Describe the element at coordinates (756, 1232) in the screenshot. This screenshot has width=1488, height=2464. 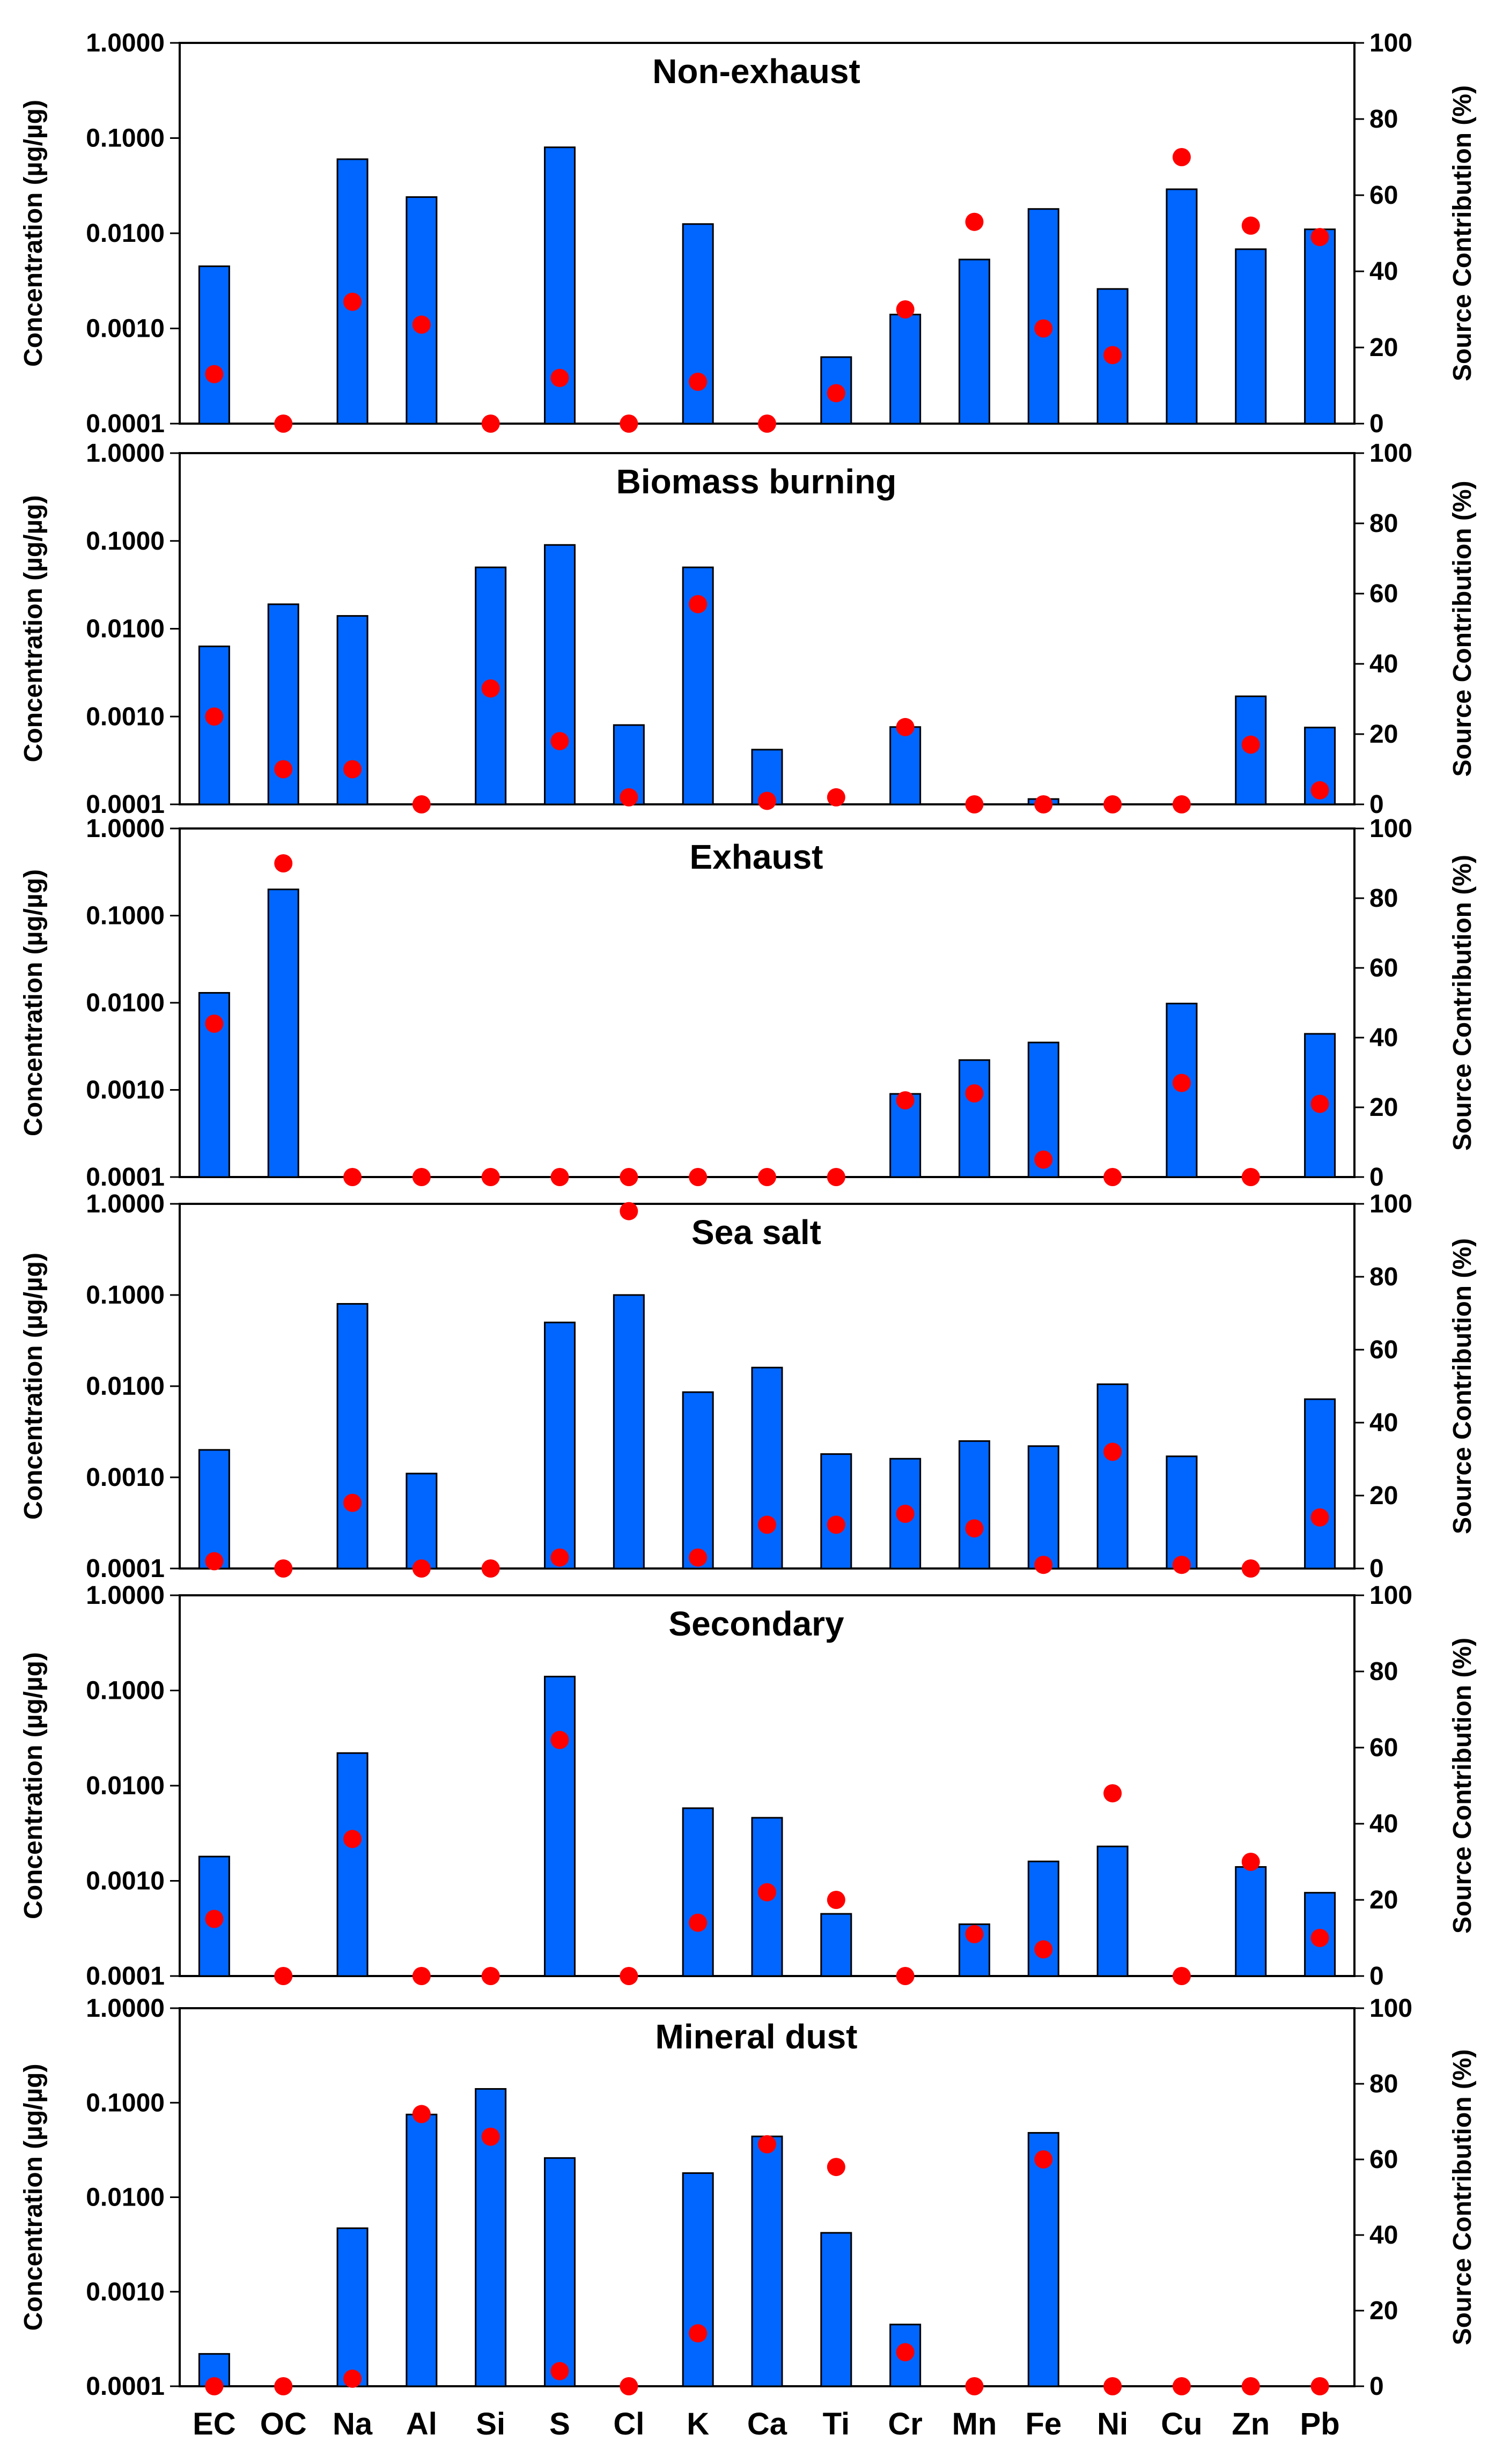
I see `panel-title: Sea salt` at that location.